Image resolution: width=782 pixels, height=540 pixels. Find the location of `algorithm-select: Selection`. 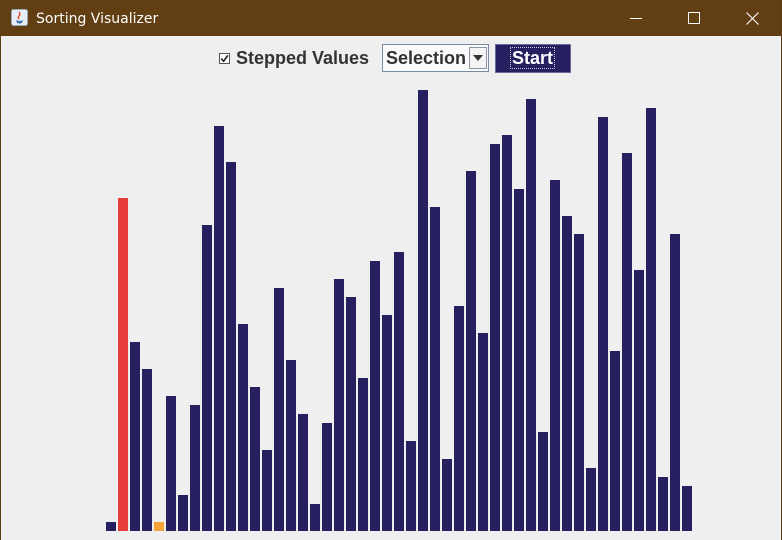

algorithm-select: Selection is located at coordinates (435, 58).